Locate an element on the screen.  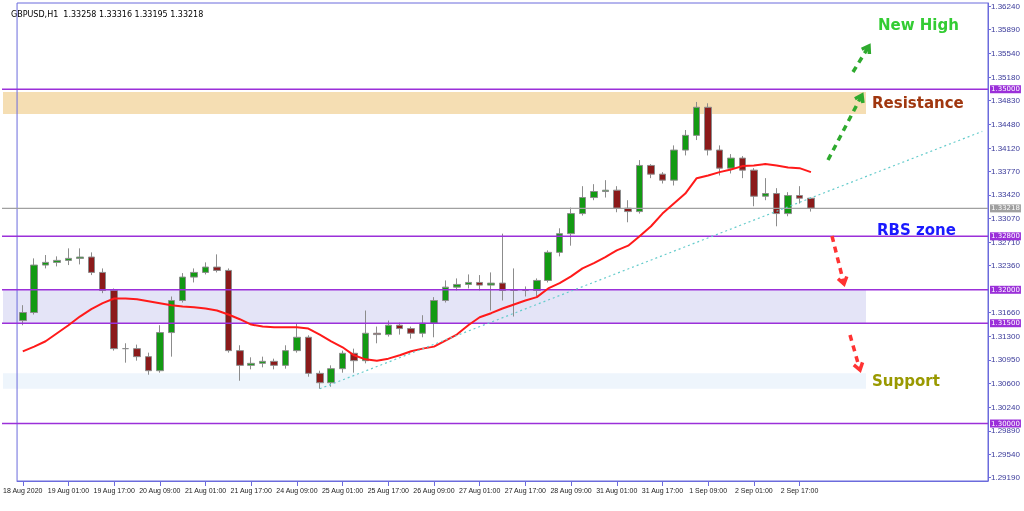
y-tick-label: 1.30950 is located at coordinates (1006, 360).